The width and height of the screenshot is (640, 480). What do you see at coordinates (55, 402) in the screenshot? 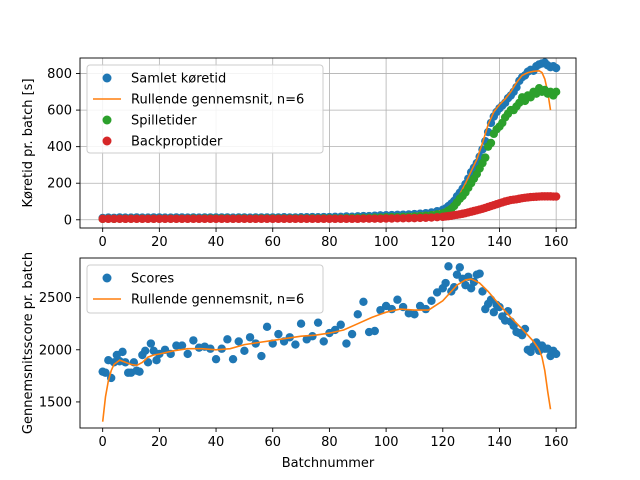
I see `y-tick-label: 1500` at bounding box center [55, 402].